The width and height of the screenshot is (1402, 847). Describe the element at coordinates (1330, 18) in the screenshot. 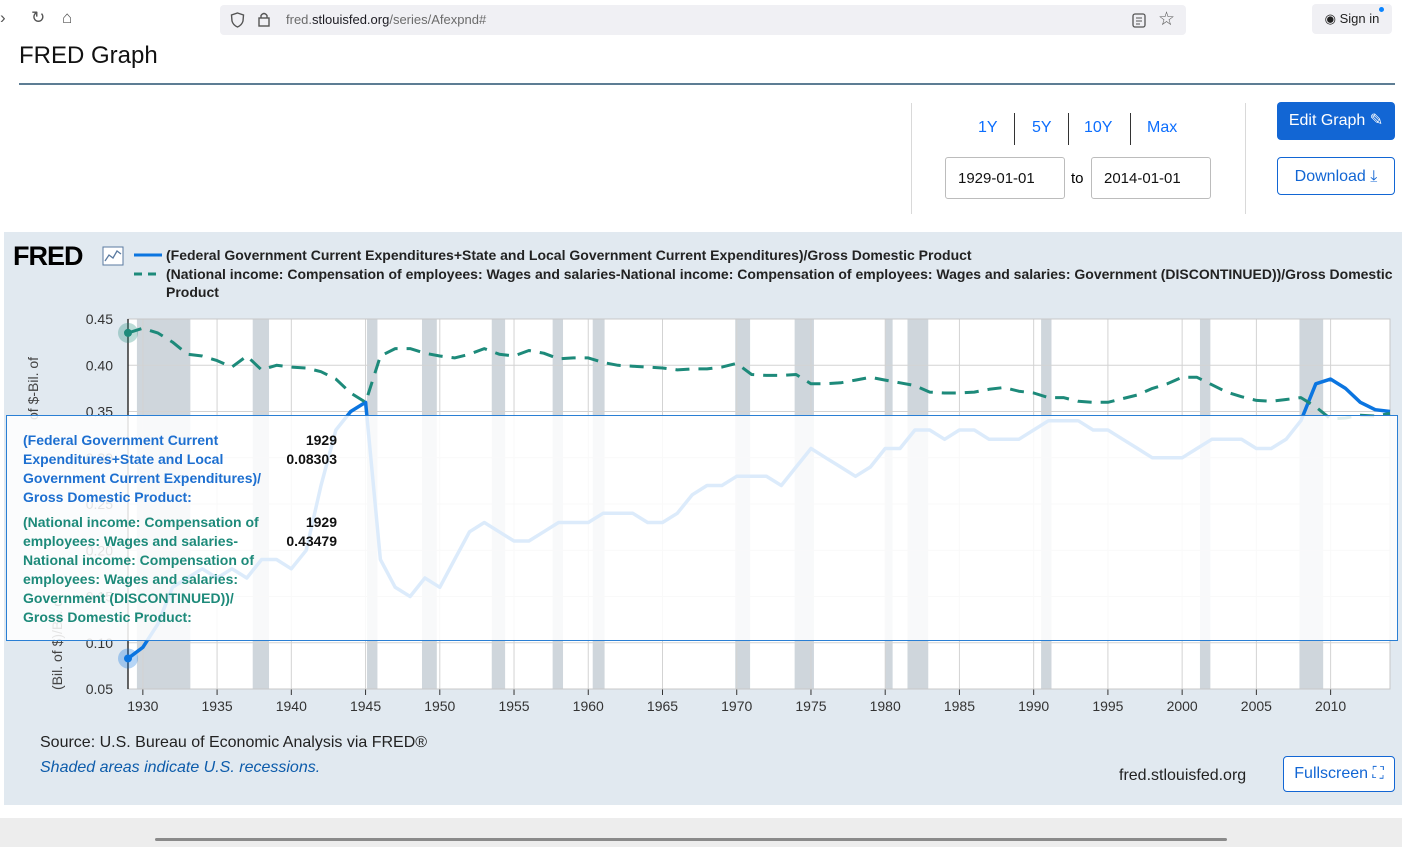

I see `account-icon: ◉` at that location.